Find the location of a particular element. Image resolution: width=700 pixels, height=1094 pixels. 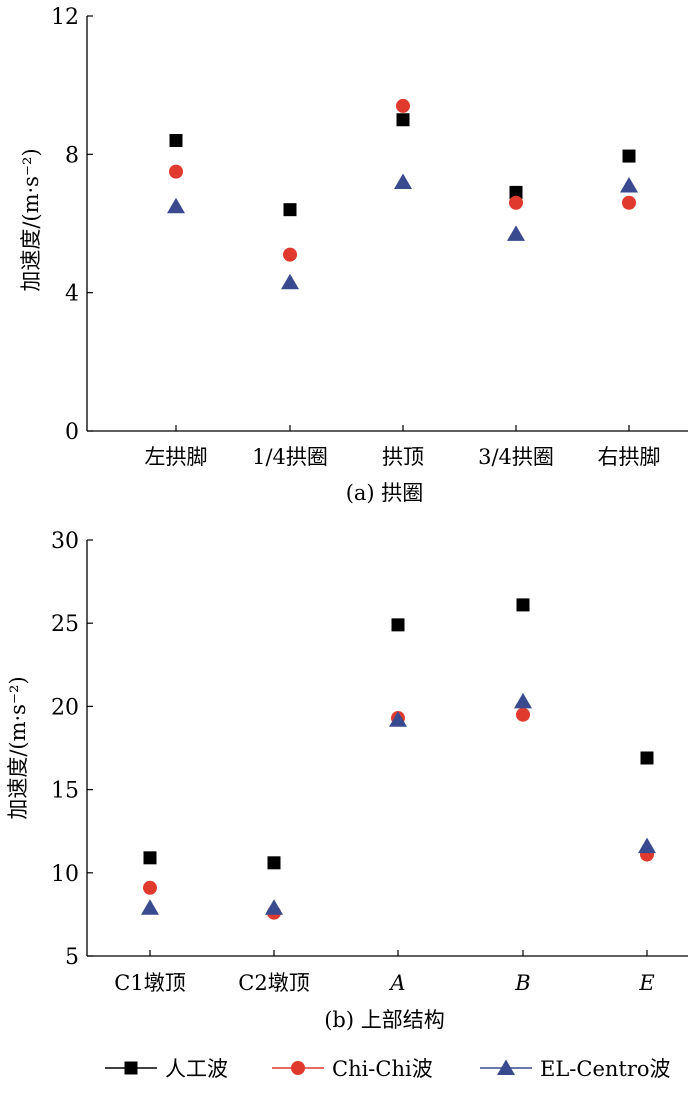

x-tick-label: 3/4拱圈 is located at coordinates (516, 457).